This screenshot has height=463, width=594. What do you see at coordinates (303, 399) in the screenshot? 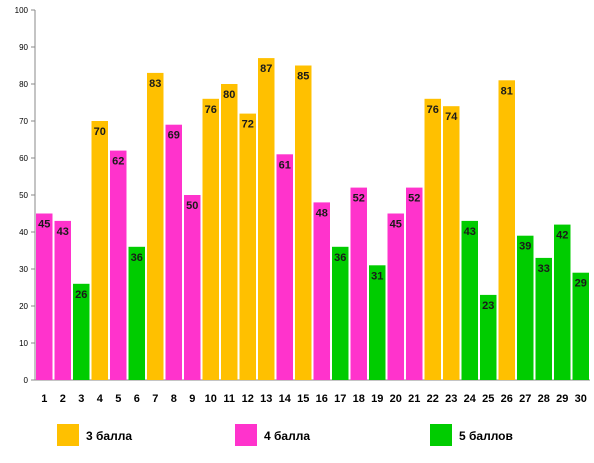
I see `x-tick-label-15: 15` at bounding box center [303, 399].